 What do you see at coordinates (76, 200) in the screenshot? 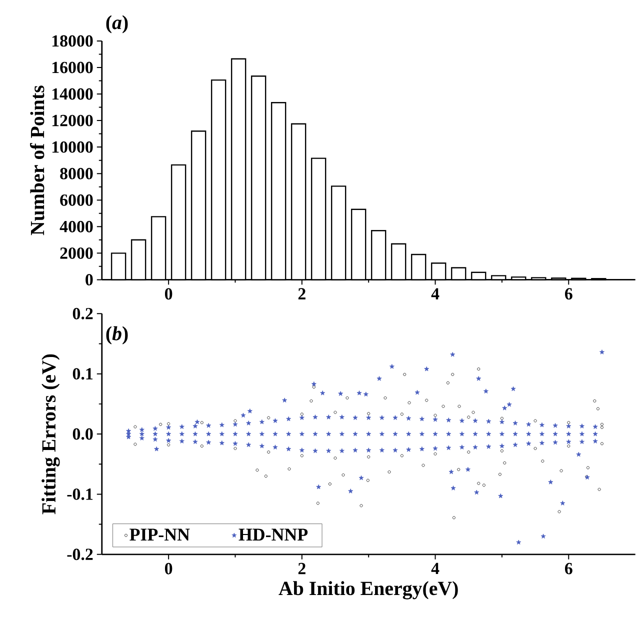
I see `y-tick-label: 6000` at bounding box center [76, 200].